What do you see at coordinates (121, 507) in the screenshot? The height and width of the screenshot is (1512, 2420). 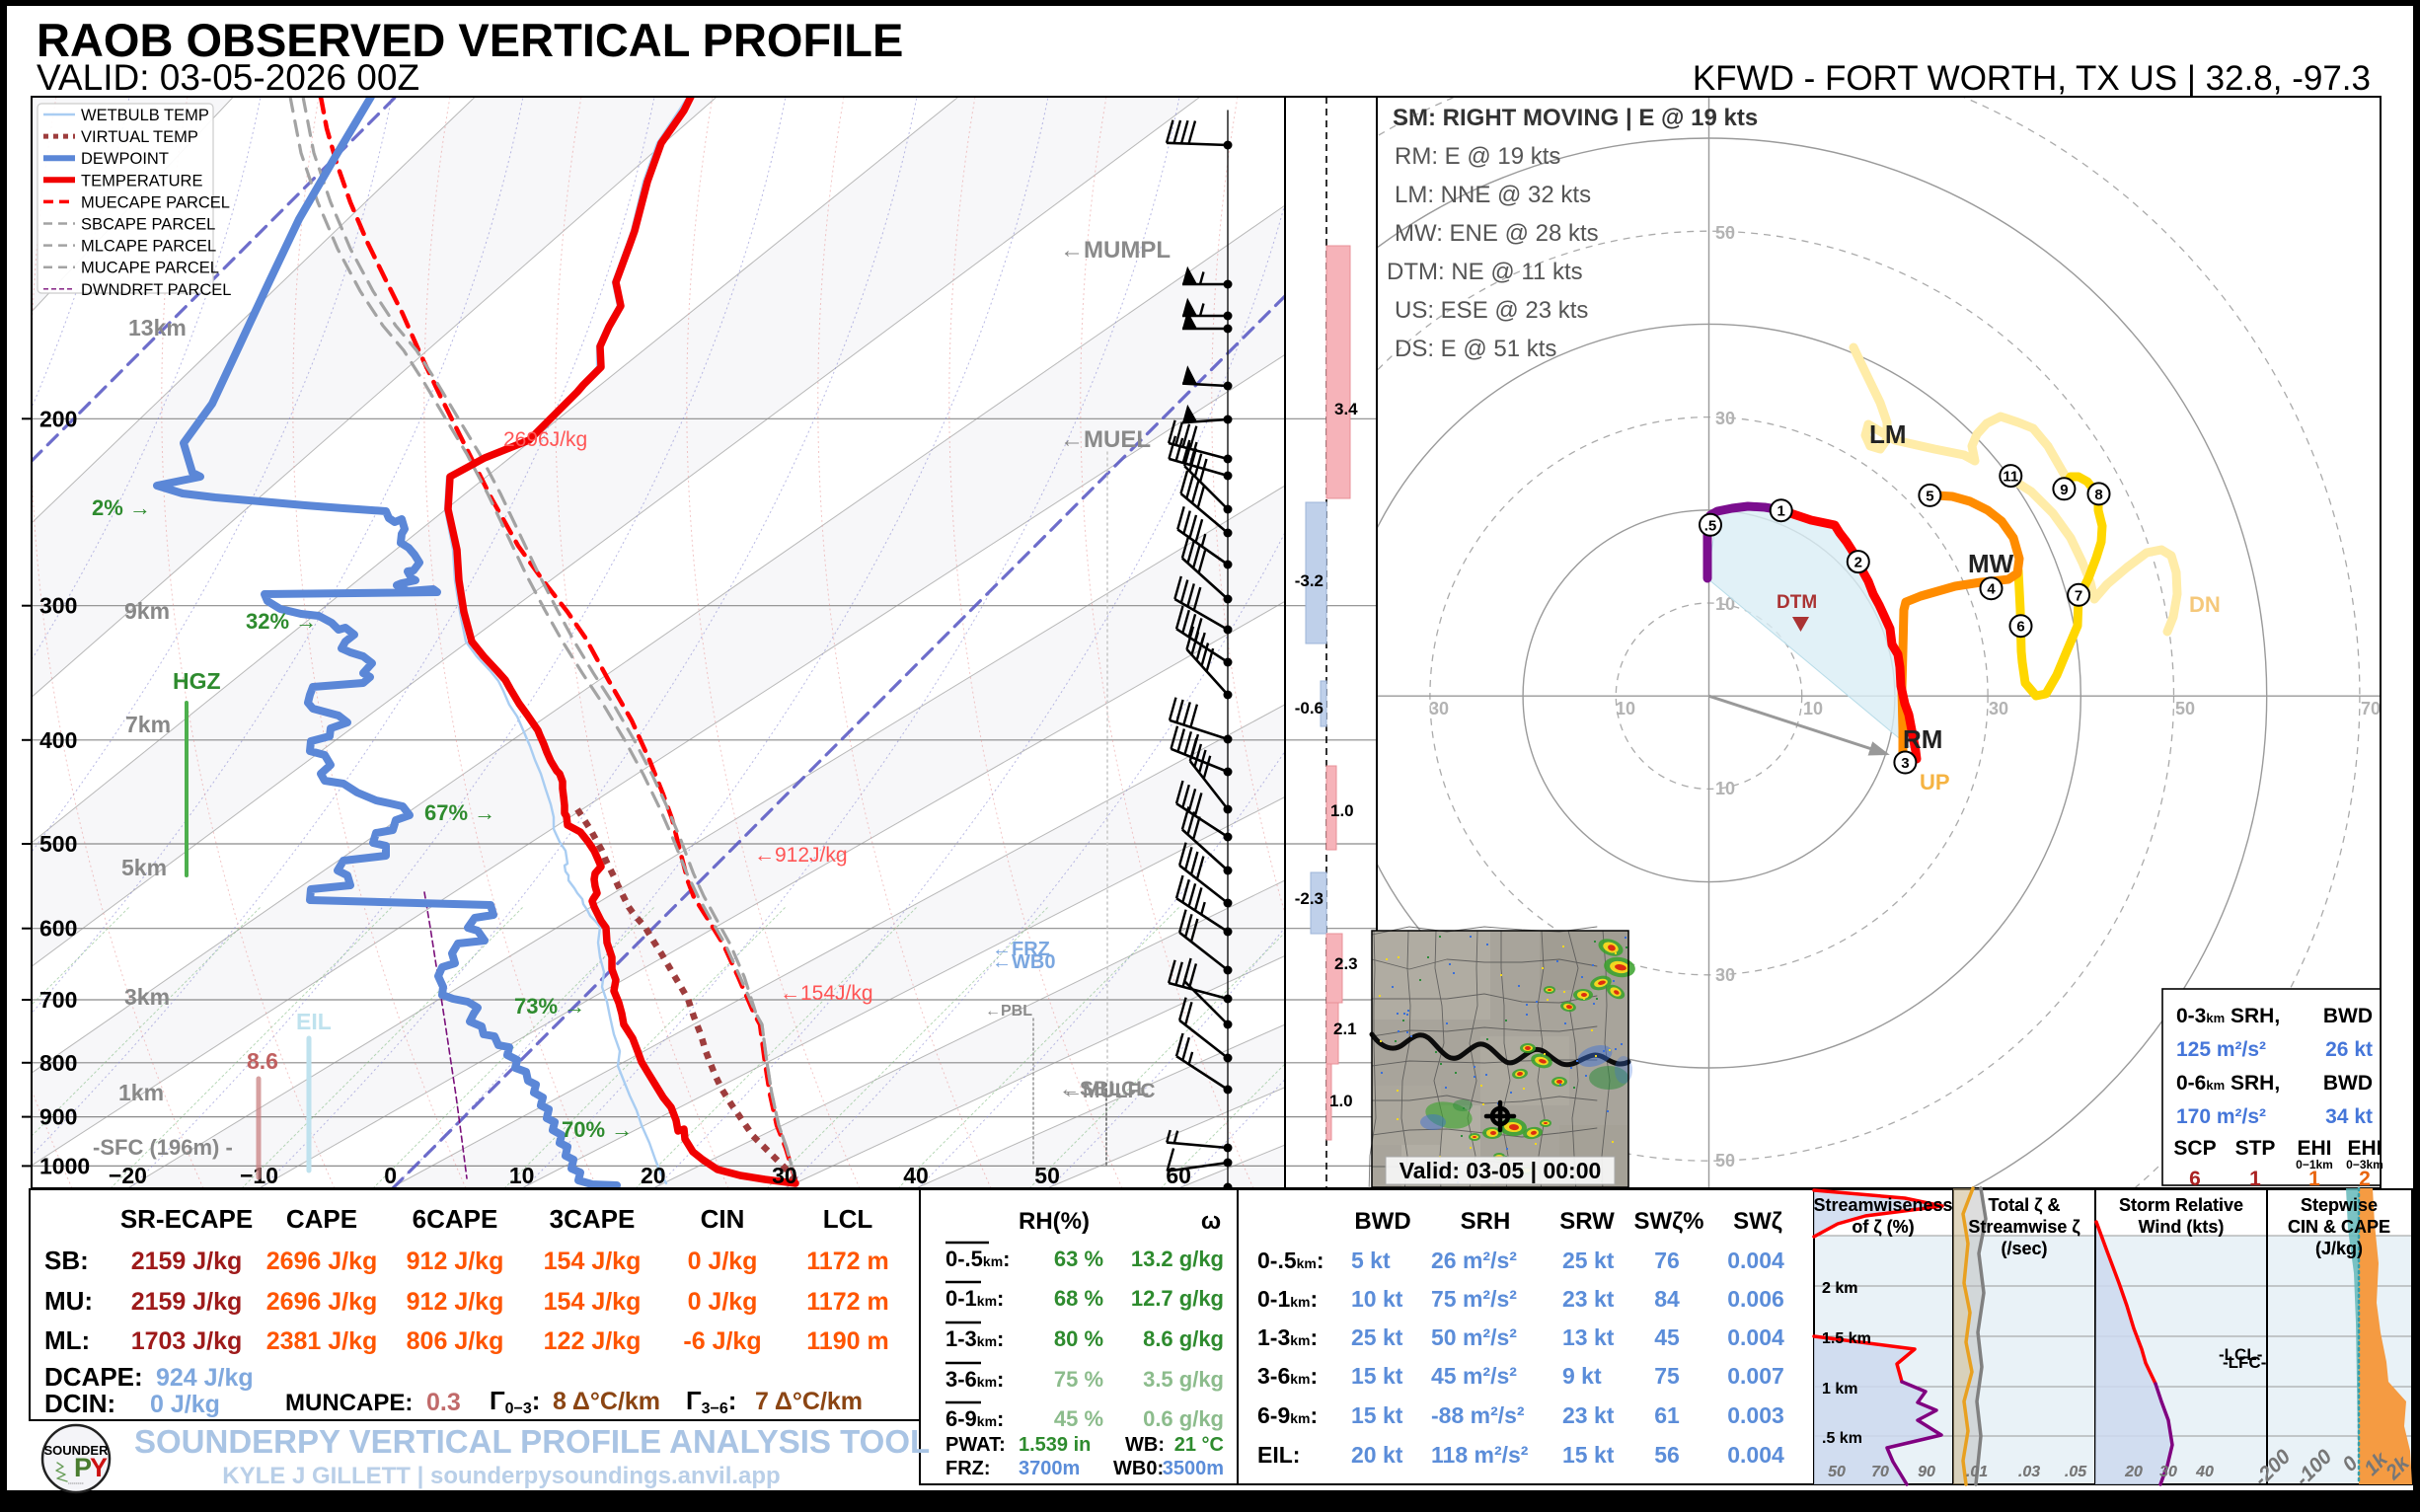 I see `svg-text: 2% →` at bounding box center [121, 507].